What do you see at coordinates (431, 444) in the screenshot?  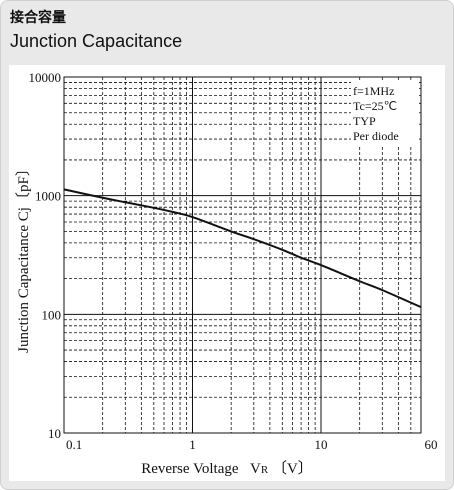 I see `x-tick-label: 60` at bounding box center [431, 444].